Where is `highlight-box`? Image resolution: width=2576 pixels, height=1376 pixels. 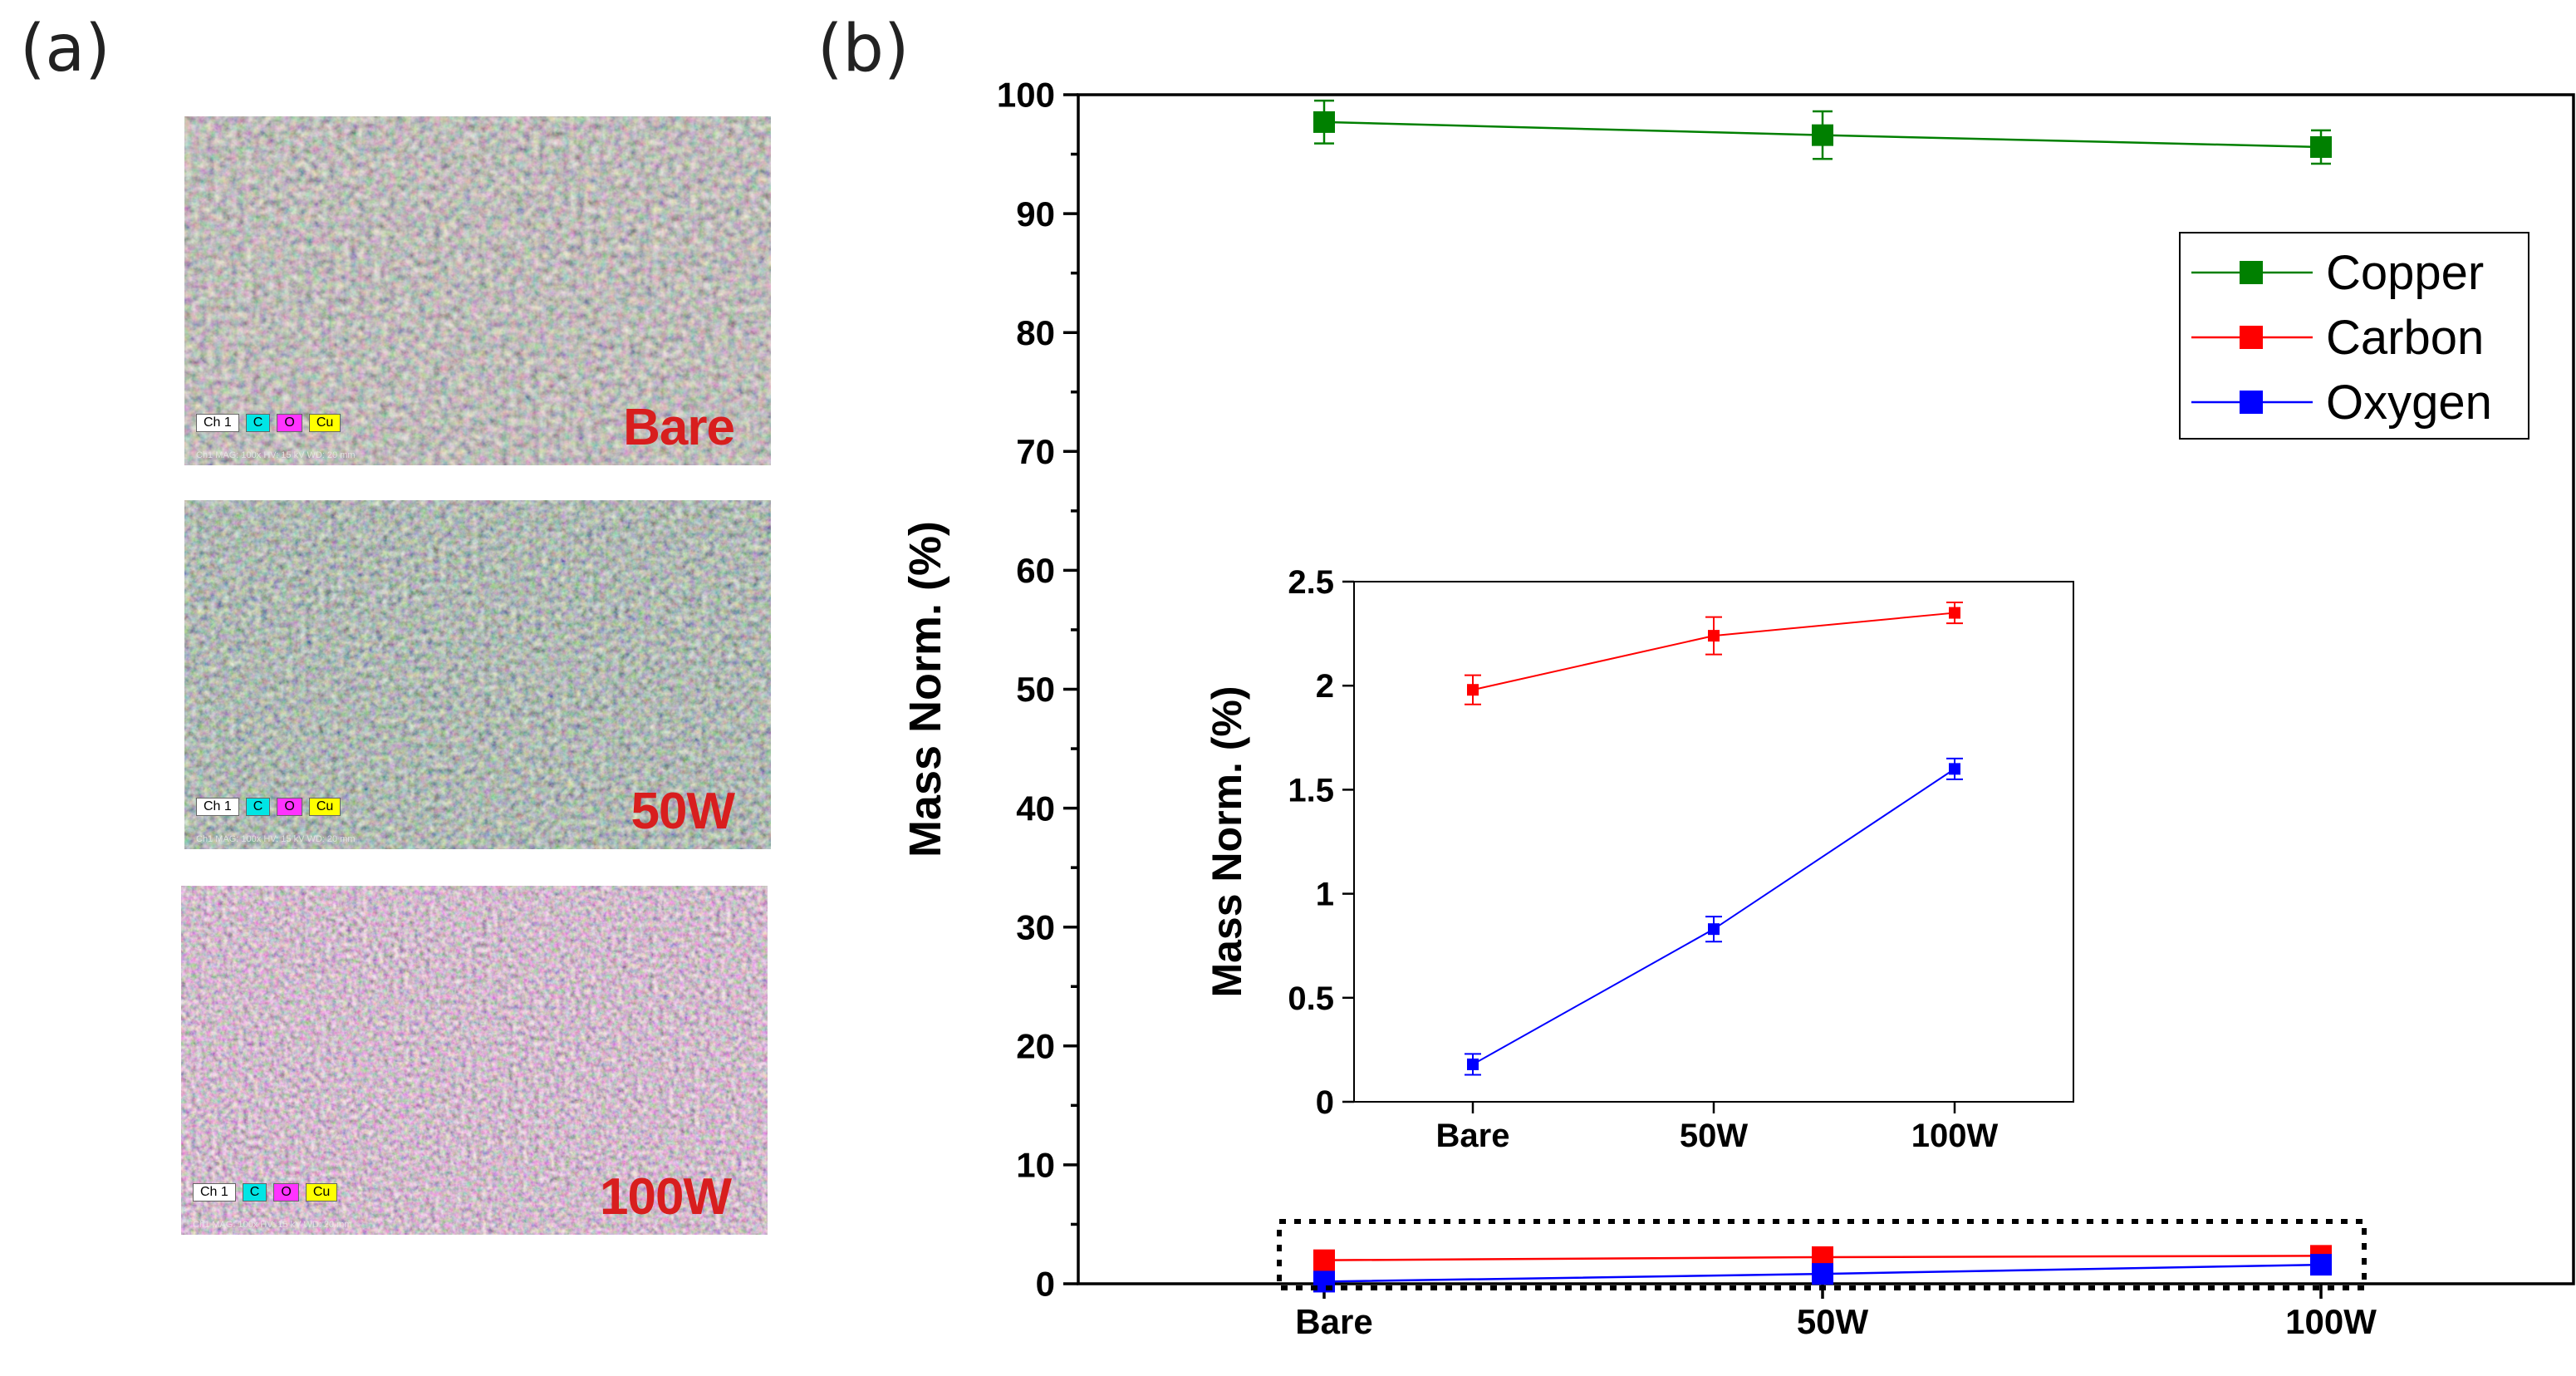
highlight-box is located at coordinates (1822, 1254).